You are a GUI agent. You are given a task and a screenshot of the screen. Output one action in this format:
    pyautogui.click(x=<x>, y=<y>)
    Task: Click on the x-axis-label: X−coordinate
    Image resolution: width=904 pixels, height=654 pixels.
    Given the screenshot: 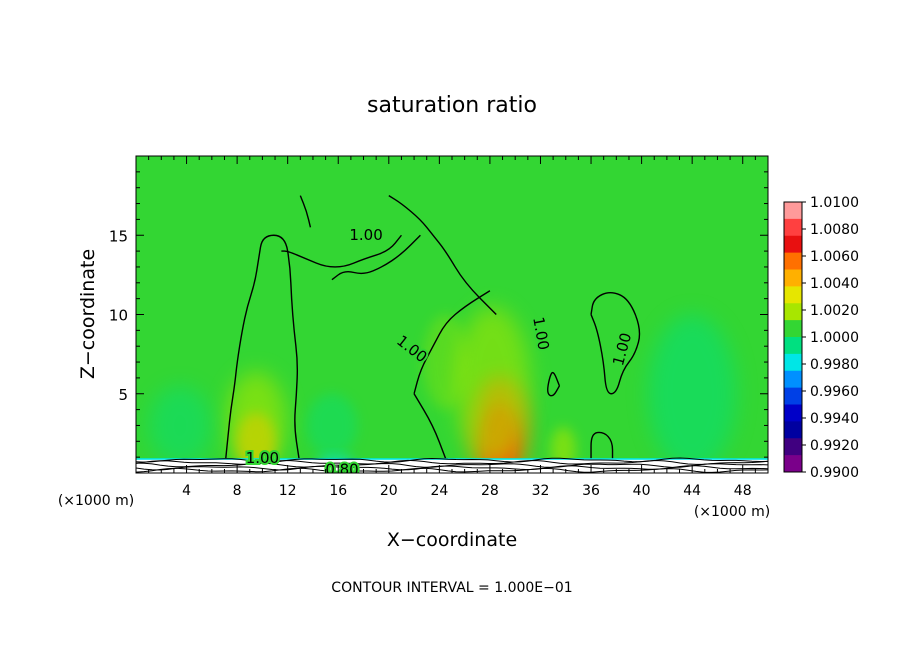 What is the action you would take?
    pyautogui.click(x=452, y=540)
    